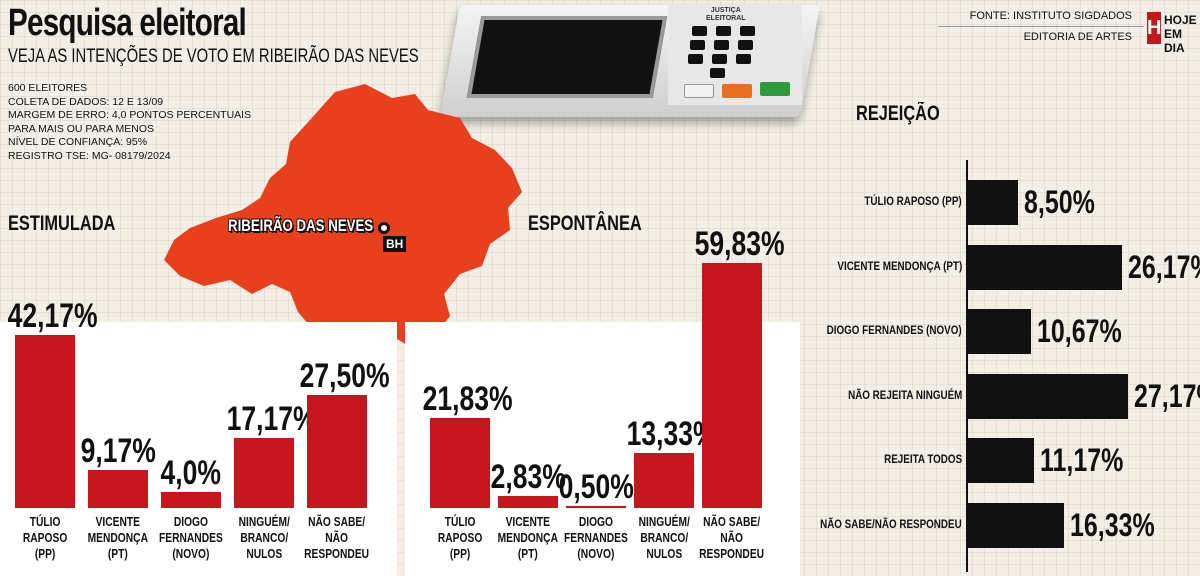 Image resolution: width=1200 pixels, height=576 pixels. I want to click on capital-label: BH, so click(395, 244).